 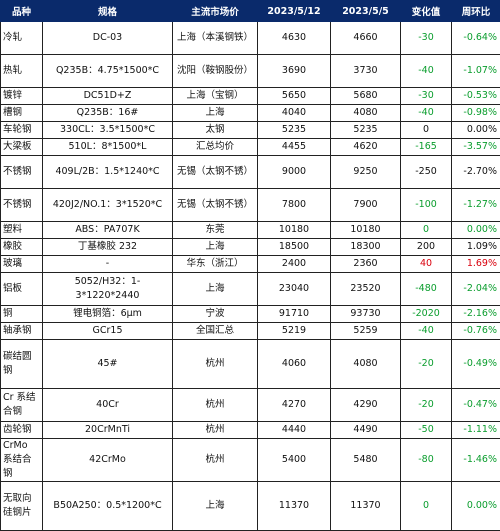 I want to click on price-current-cell: 4040, so click(x=294, y=113).